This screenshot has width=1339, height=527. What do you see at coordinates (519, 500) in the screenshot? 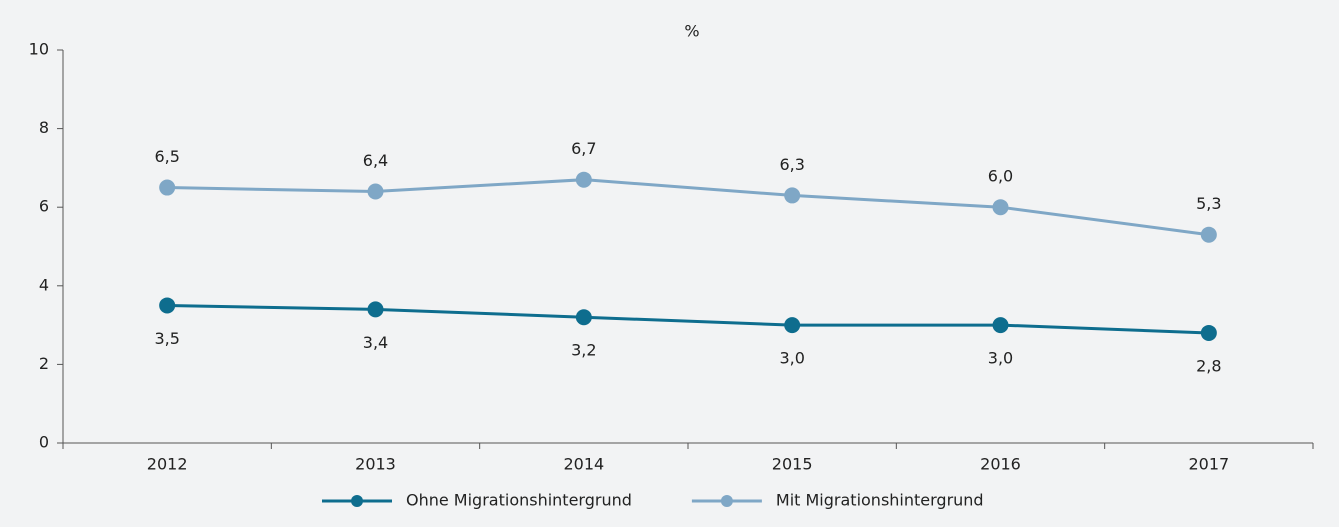
I see `legend-label: Ohne Migrationshintergrund` at bounding box center [519, 500].